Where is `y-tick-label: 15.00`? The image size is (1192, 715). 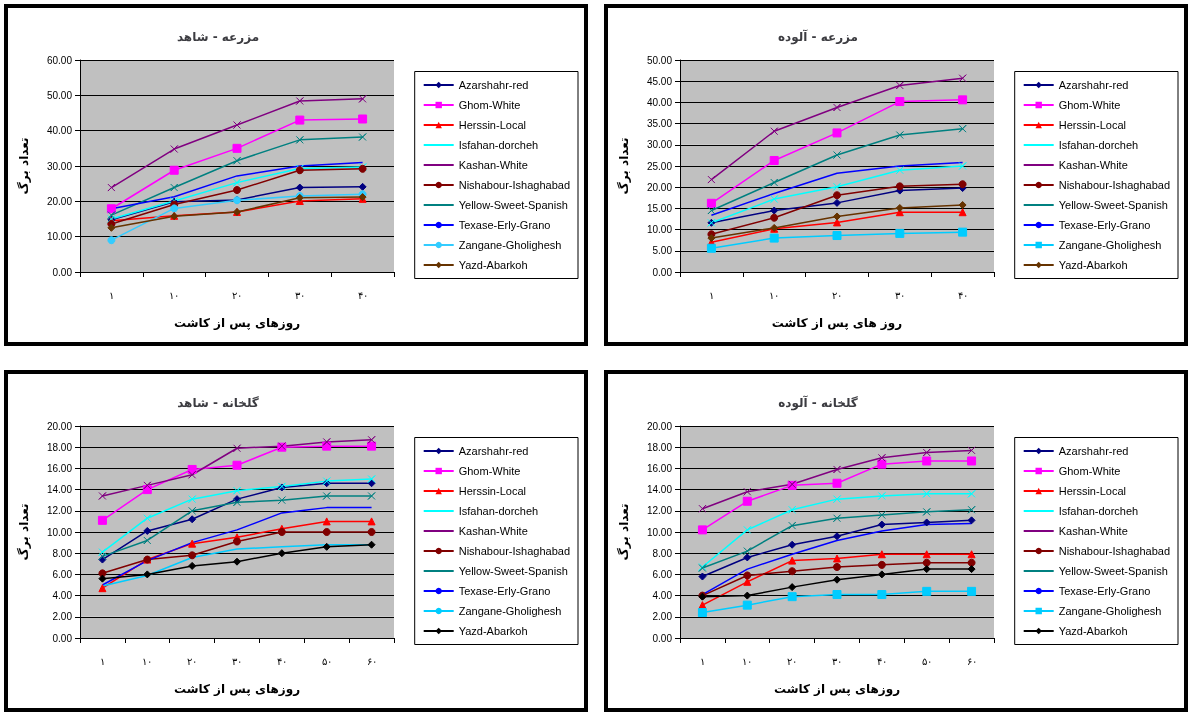 y-tick-label: 15.00 is located at coordinates (659, 208).